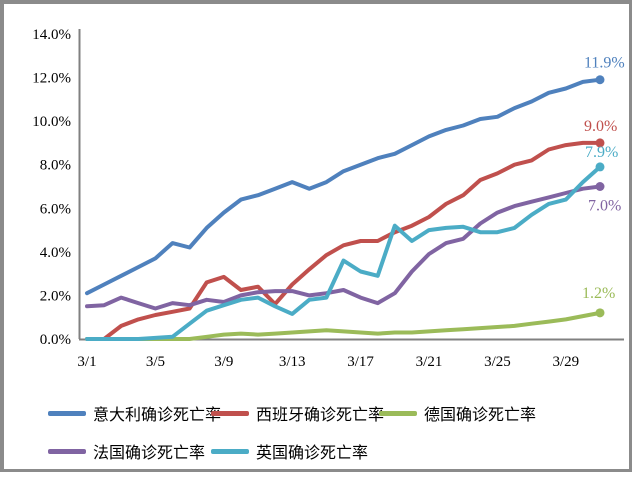 The image size is (640, 480). Describe the element at coordinates (600, 126) in the screenshot. I see `spain-value-label: 9.0%` at that location.